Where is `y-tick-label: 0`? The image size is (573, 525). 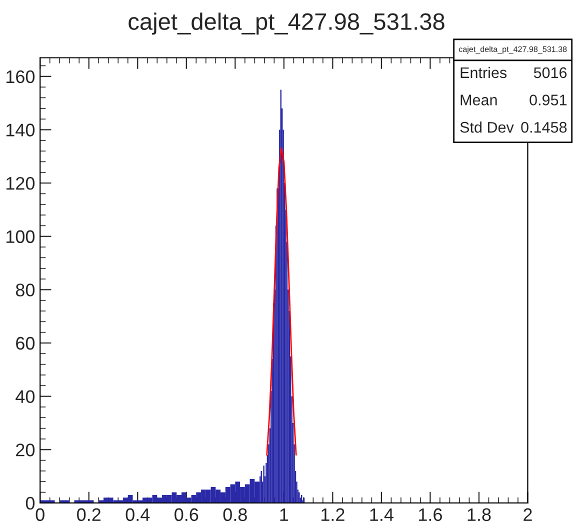
y-tick-label: 0 is located at coordinates (30, 503).